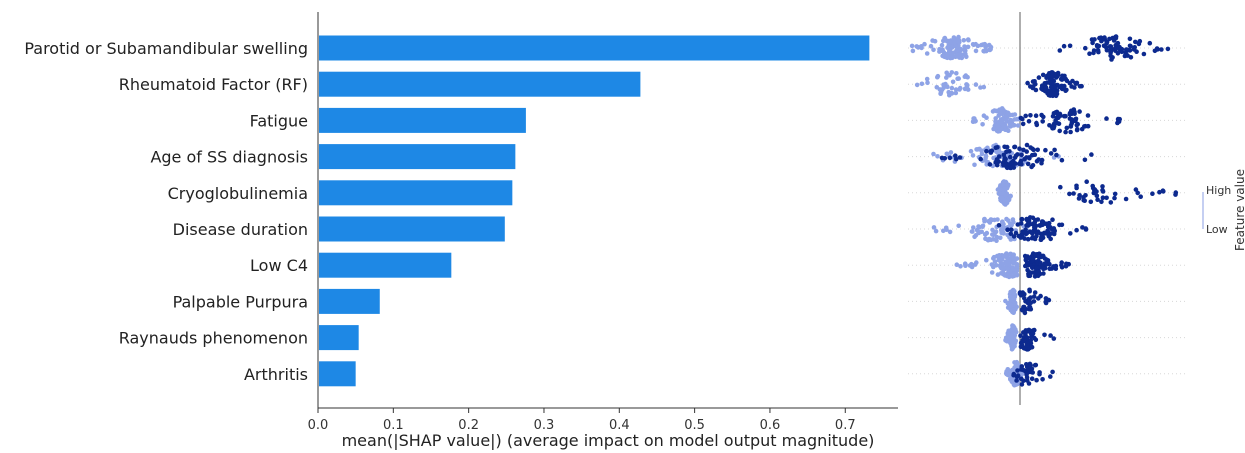  Describe the element at coordinates (845, 425) in the screenshot. I see `x-tick-label: 0.7` at that location.